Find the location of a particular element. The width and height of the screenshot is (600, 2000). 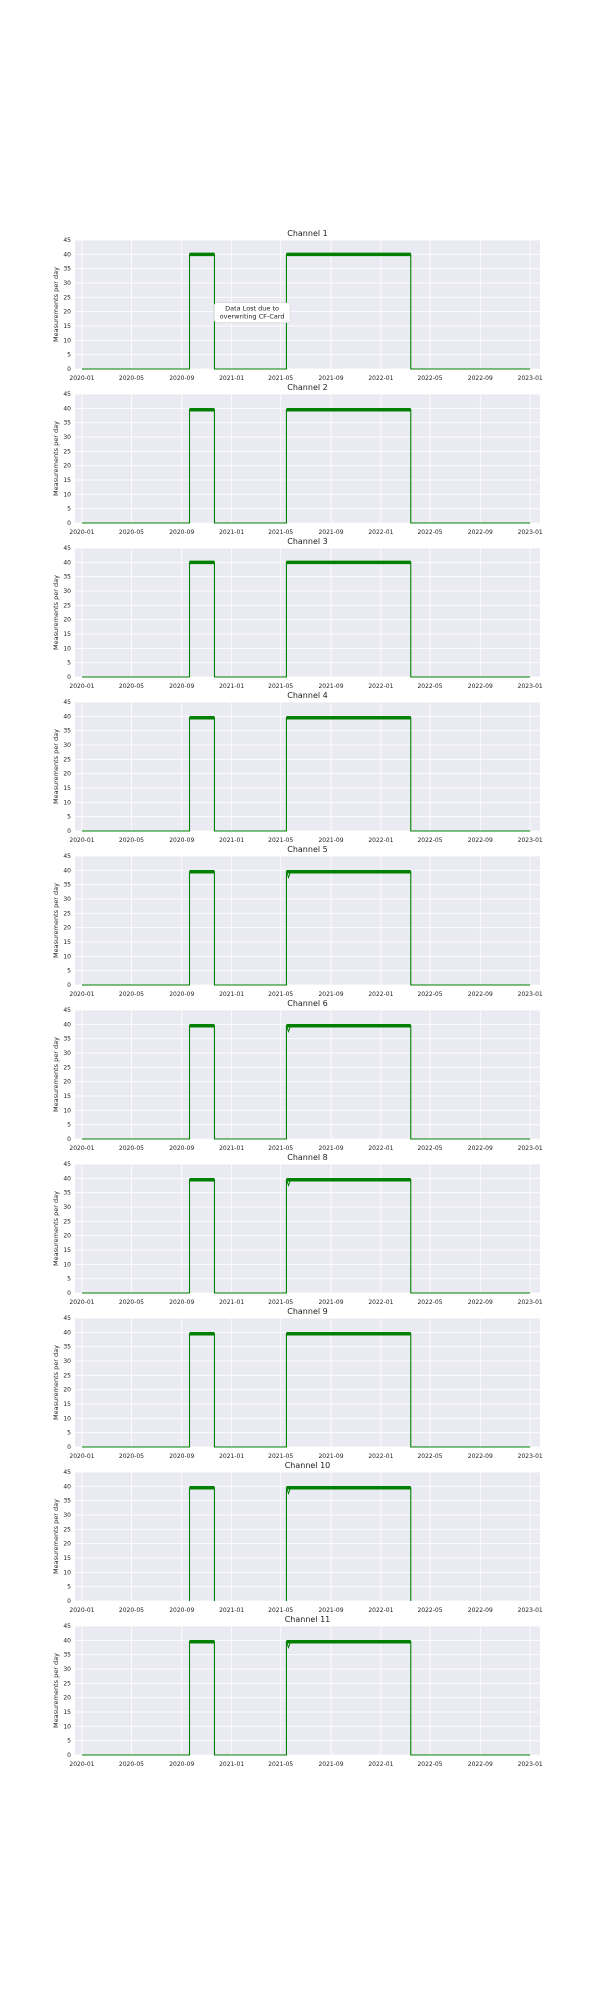

panel-title: Channel 10 is located at coordinates (308, 1465).